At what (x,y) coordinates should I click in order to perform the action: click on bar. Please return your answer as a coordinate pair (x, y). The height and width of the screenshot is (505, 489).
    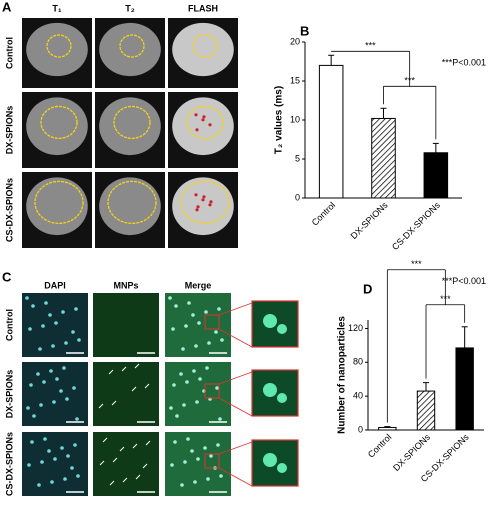
    Looking at the image, I should click on (387, 428).